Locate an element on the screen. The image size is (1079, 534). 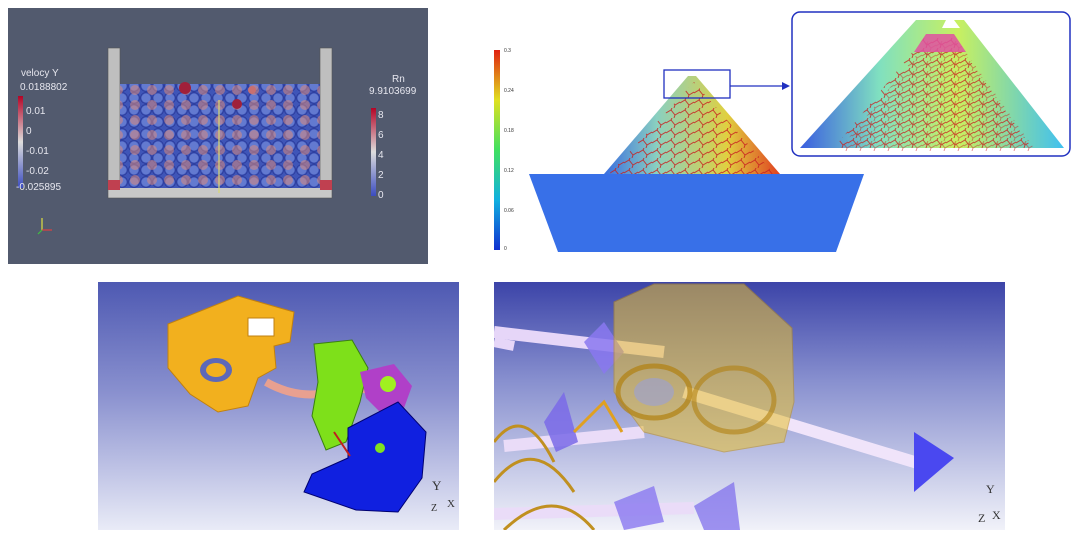
mechanism-render is located at coordinates (297, 404).